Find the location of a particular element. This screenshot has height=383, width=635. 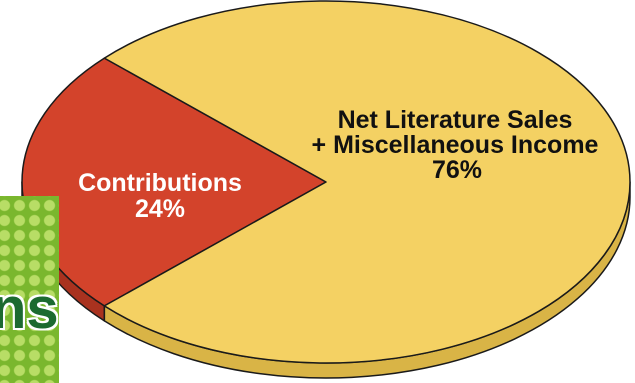

slice-label-net-literature-sales-line-1: Net Literature Sales is located at coordinates (455, 120).